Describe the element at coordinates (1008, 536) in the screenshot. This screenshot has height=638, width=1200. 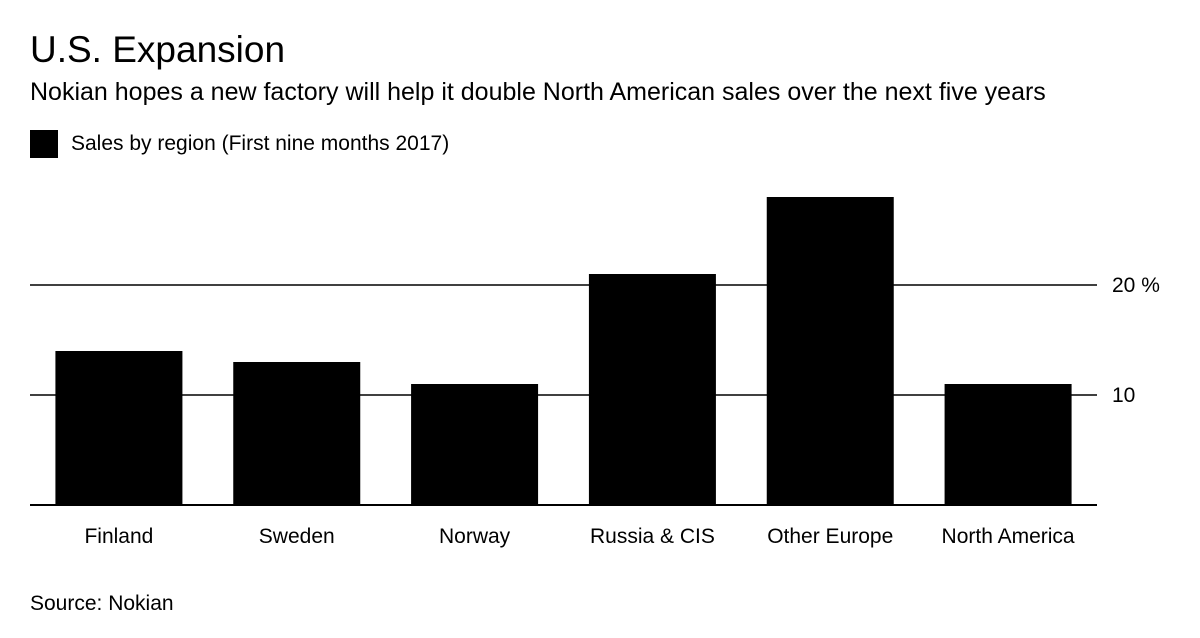
I see `x-tick-label: North America` at that location.